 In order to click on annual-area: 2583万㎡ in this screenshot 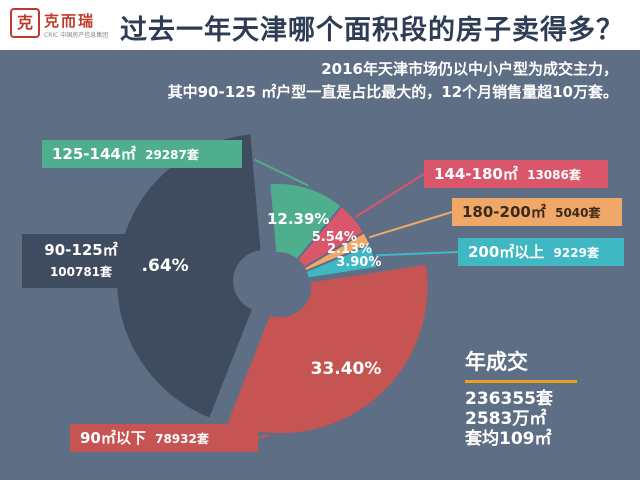, I will do `click(506, 419)`.